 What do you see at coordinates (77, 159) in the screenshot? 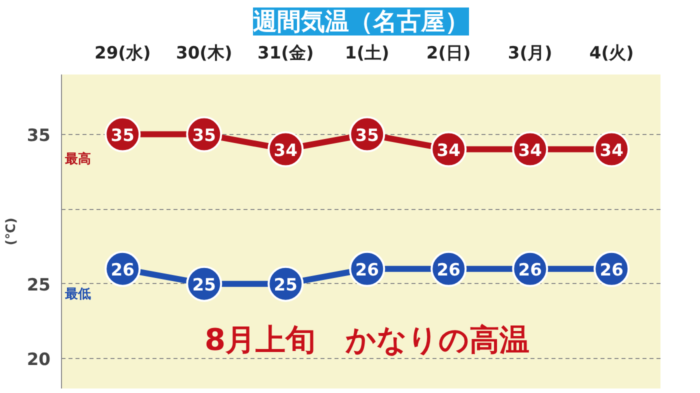
I see `series-label: 最高` at bounding box center [77, 159].